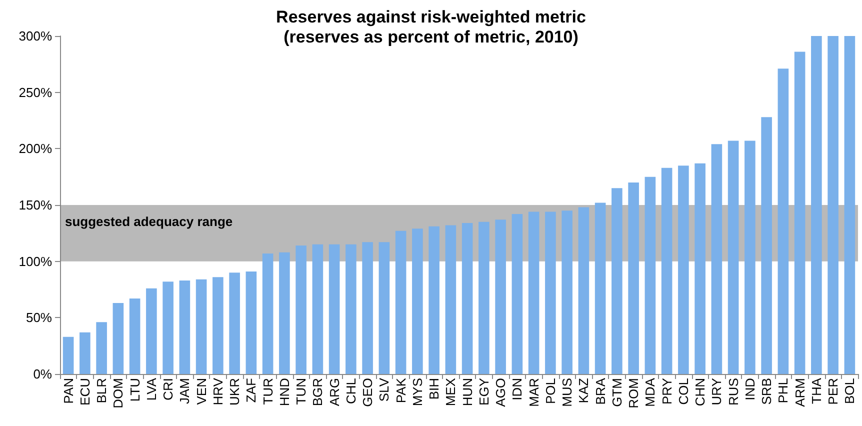 The height and width of the screenshot is (426, 862). Describe the element at coordinates (84, 392) in the screenshot. I see `x-tick-label: ECU` at that location.